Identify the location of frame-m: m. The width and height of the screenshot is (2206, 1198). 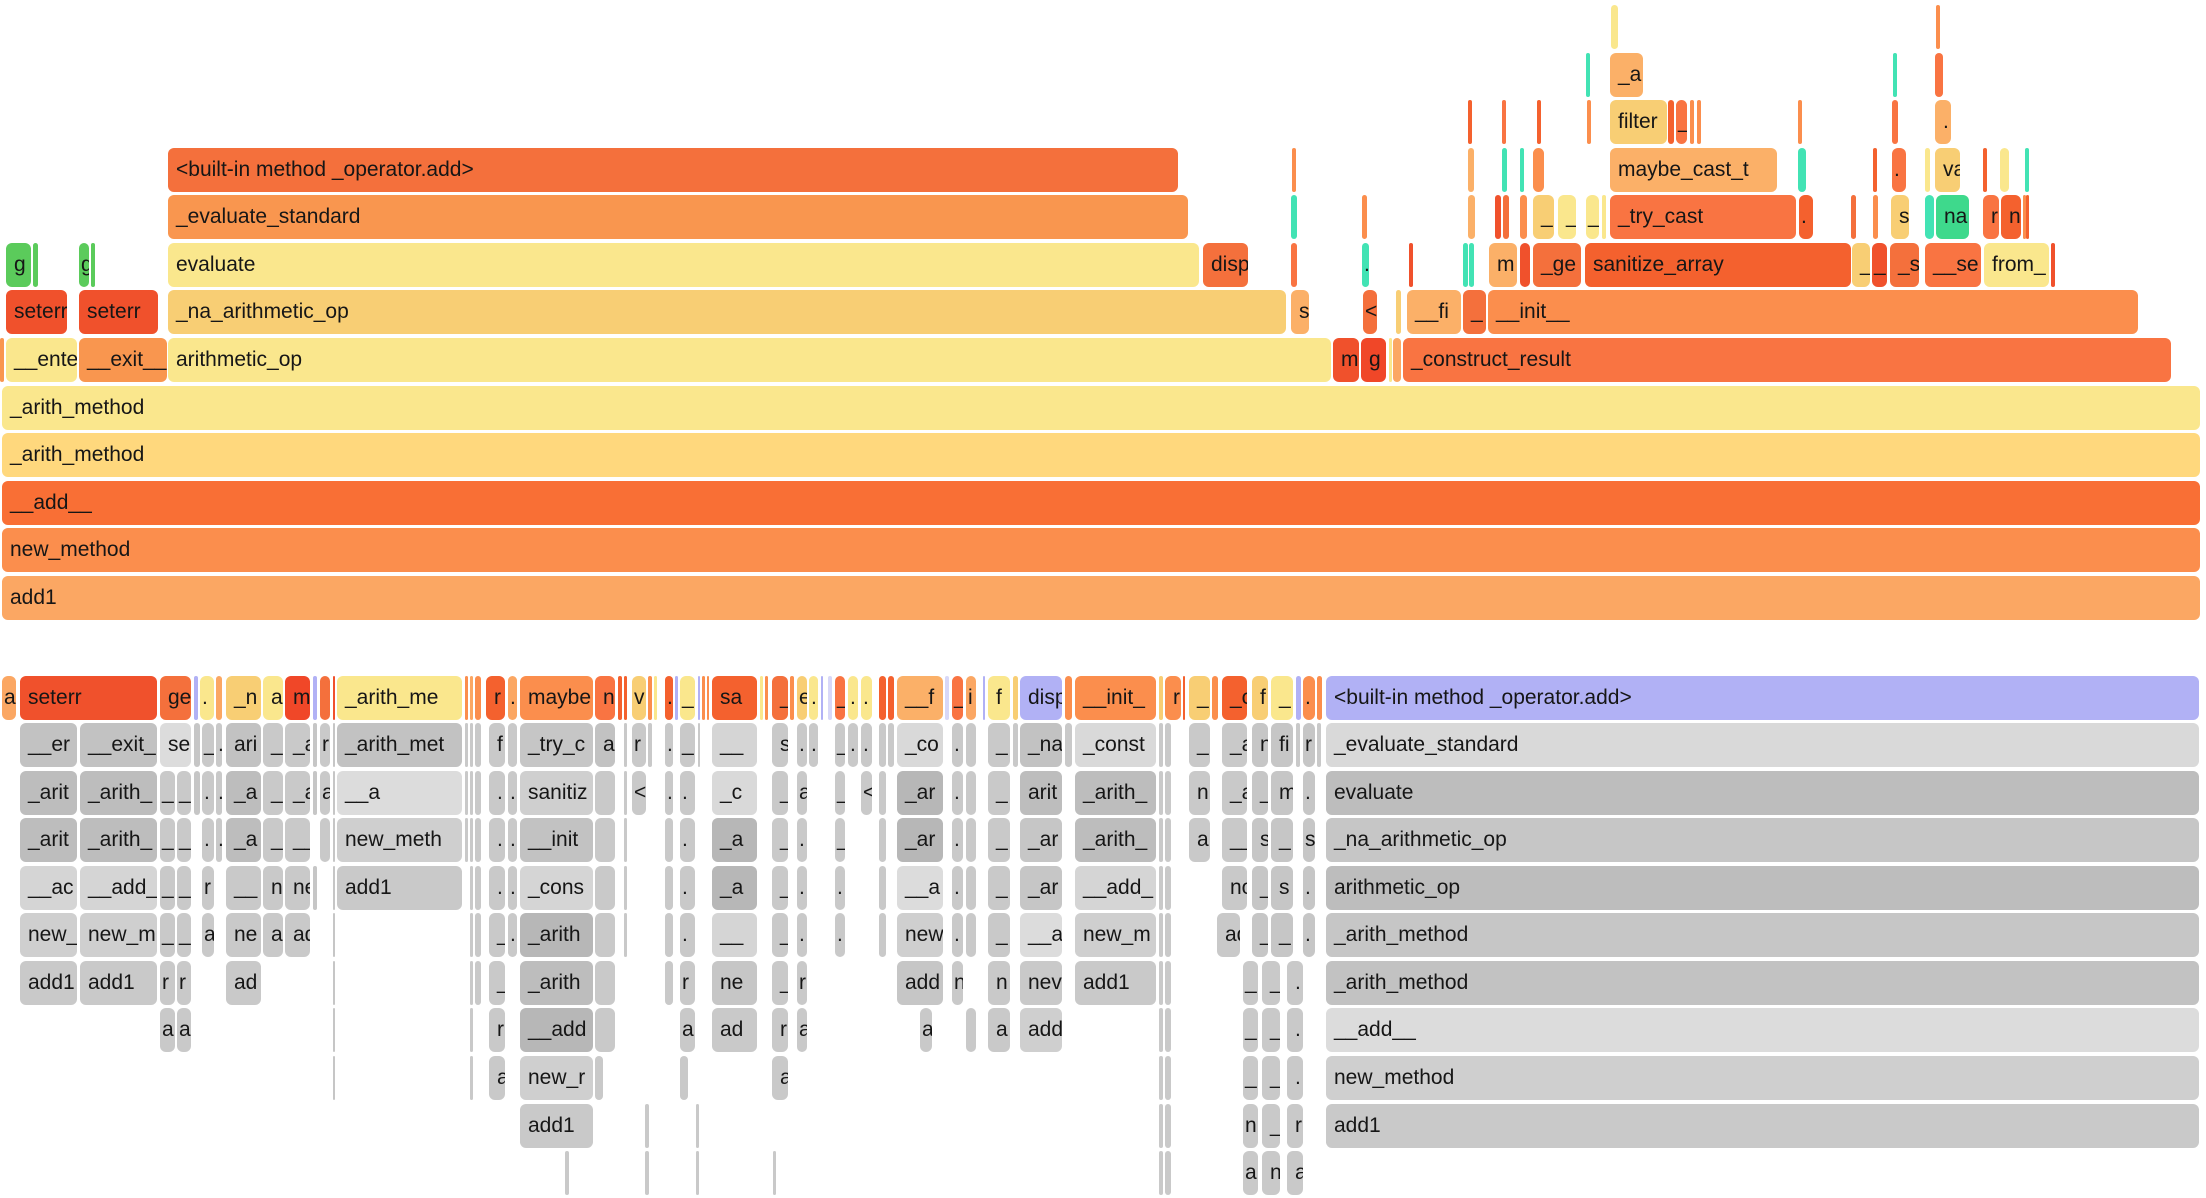
(1282, 793).